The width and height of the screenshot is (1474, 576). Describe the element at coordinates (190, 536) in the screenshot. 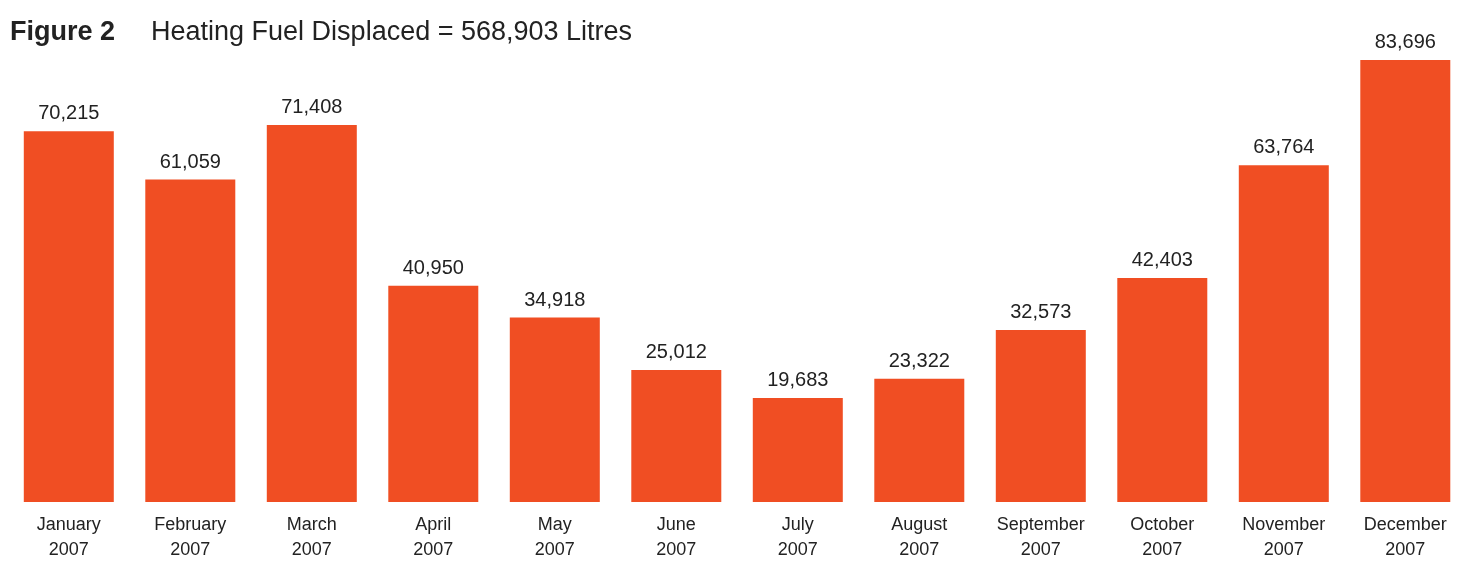

I see `x-tick-label: February 2007` at that location.